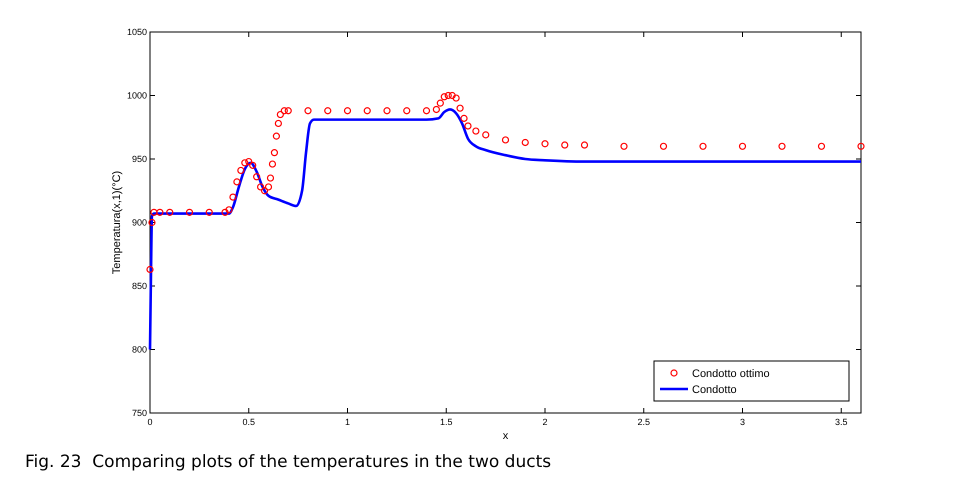 The image size is (954, 487). What do you see at coordinates (545, 422) in the screenshot?
I see `x-tick-label: 2` at bounding box center [545, 422].